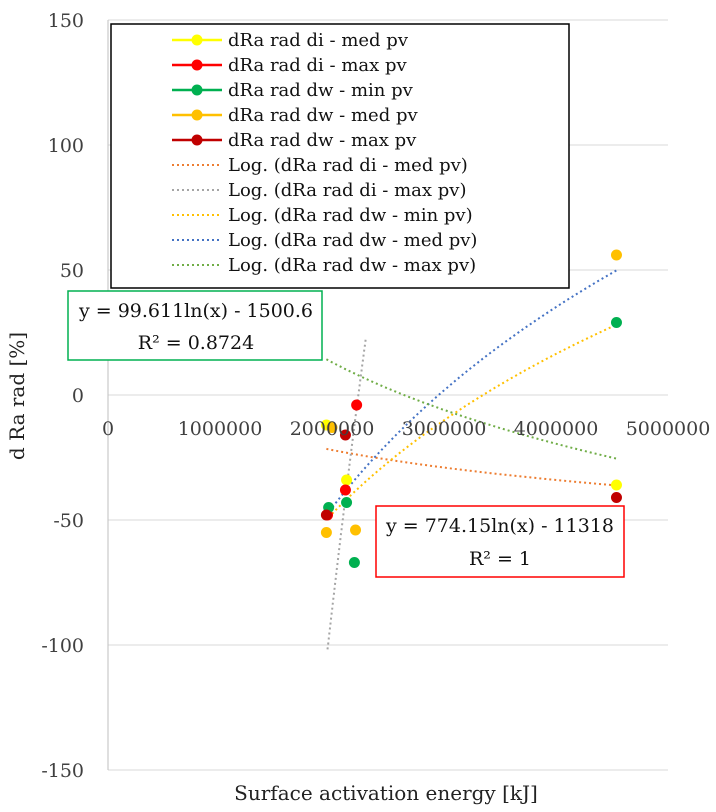 The height and width of the screenshot is (812, 716). I want to click on annotation-r-squared: R² = 1, so click(500, 559).